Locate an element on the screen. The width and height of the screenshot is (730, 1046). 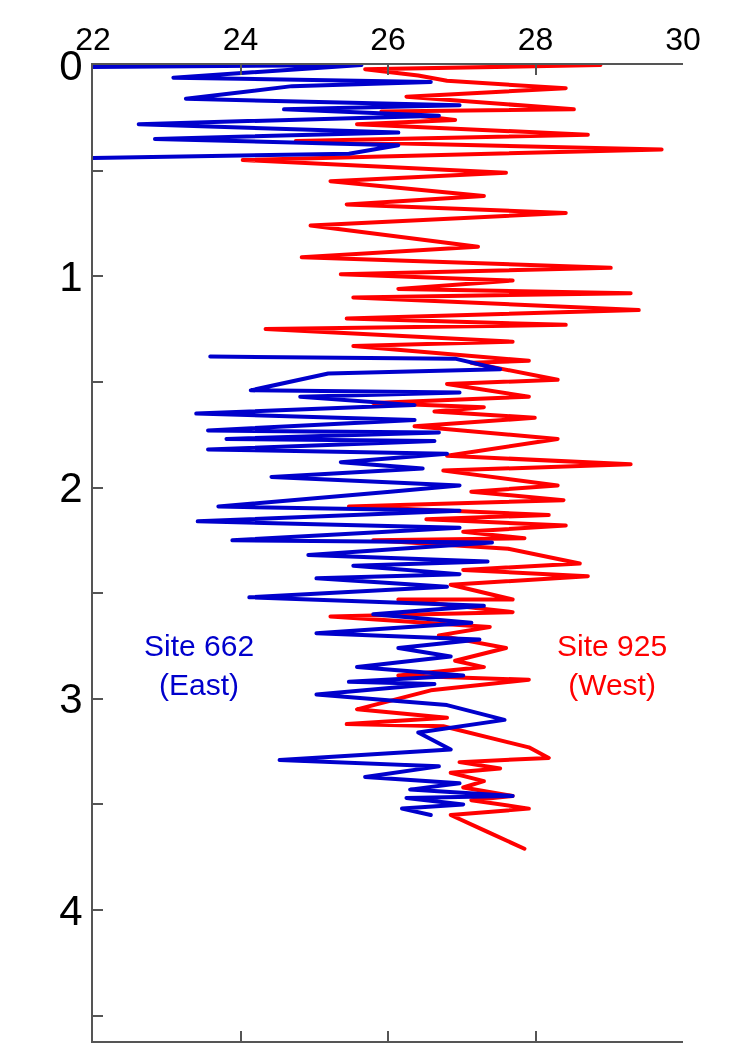
y-tick-label: 1 is located at coordinates (71, 276).